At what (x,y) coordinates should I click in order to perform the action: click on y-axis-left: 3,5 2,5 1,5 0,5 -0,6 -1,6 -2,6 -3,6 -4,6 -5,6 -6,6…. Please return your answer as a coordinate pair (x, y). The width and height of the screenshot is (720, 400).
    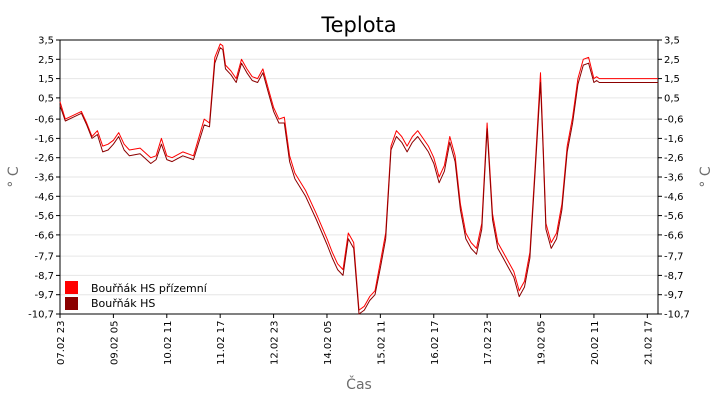
    Looking at the image, I should click on (44, 178).